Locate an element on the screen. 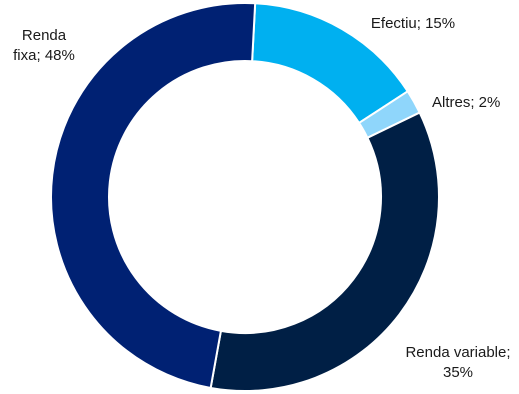 Image resolution: width=519 pixels, height=394 pixels. label-renda-variable: Renda variable; 35% is located at coordinates (457, 362).